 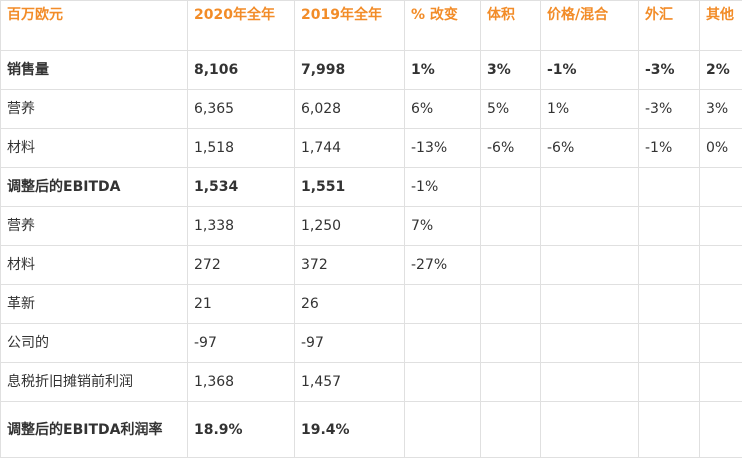 I want to click on change: -13%, so click(x=443, y=148).